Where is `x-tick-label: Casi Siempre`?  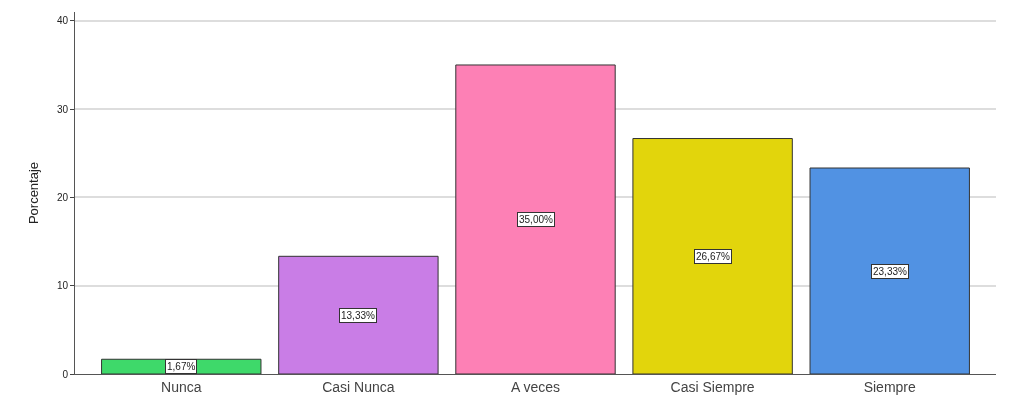 x-tick-label: Casi Siempre is located at coordinates (712, 386).